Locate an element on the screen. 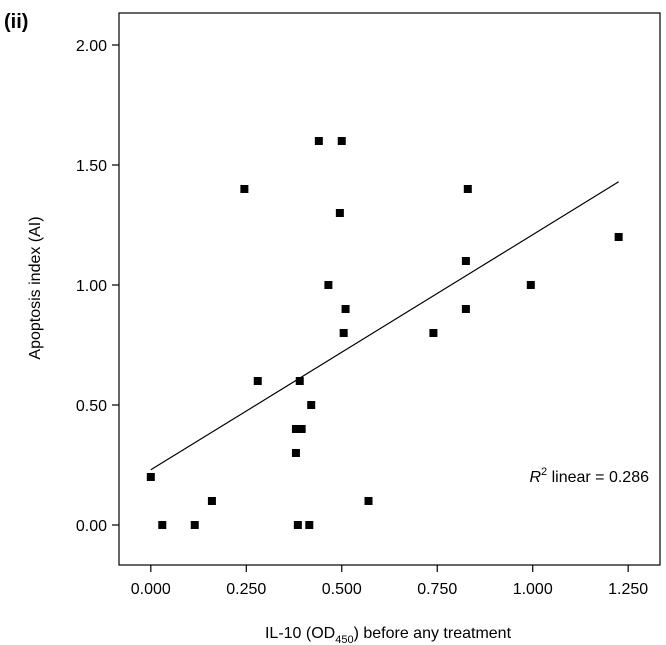 This screenshot has height=645, width=666. y-tick-label: 0.50 is located at coordinates (91, 406).